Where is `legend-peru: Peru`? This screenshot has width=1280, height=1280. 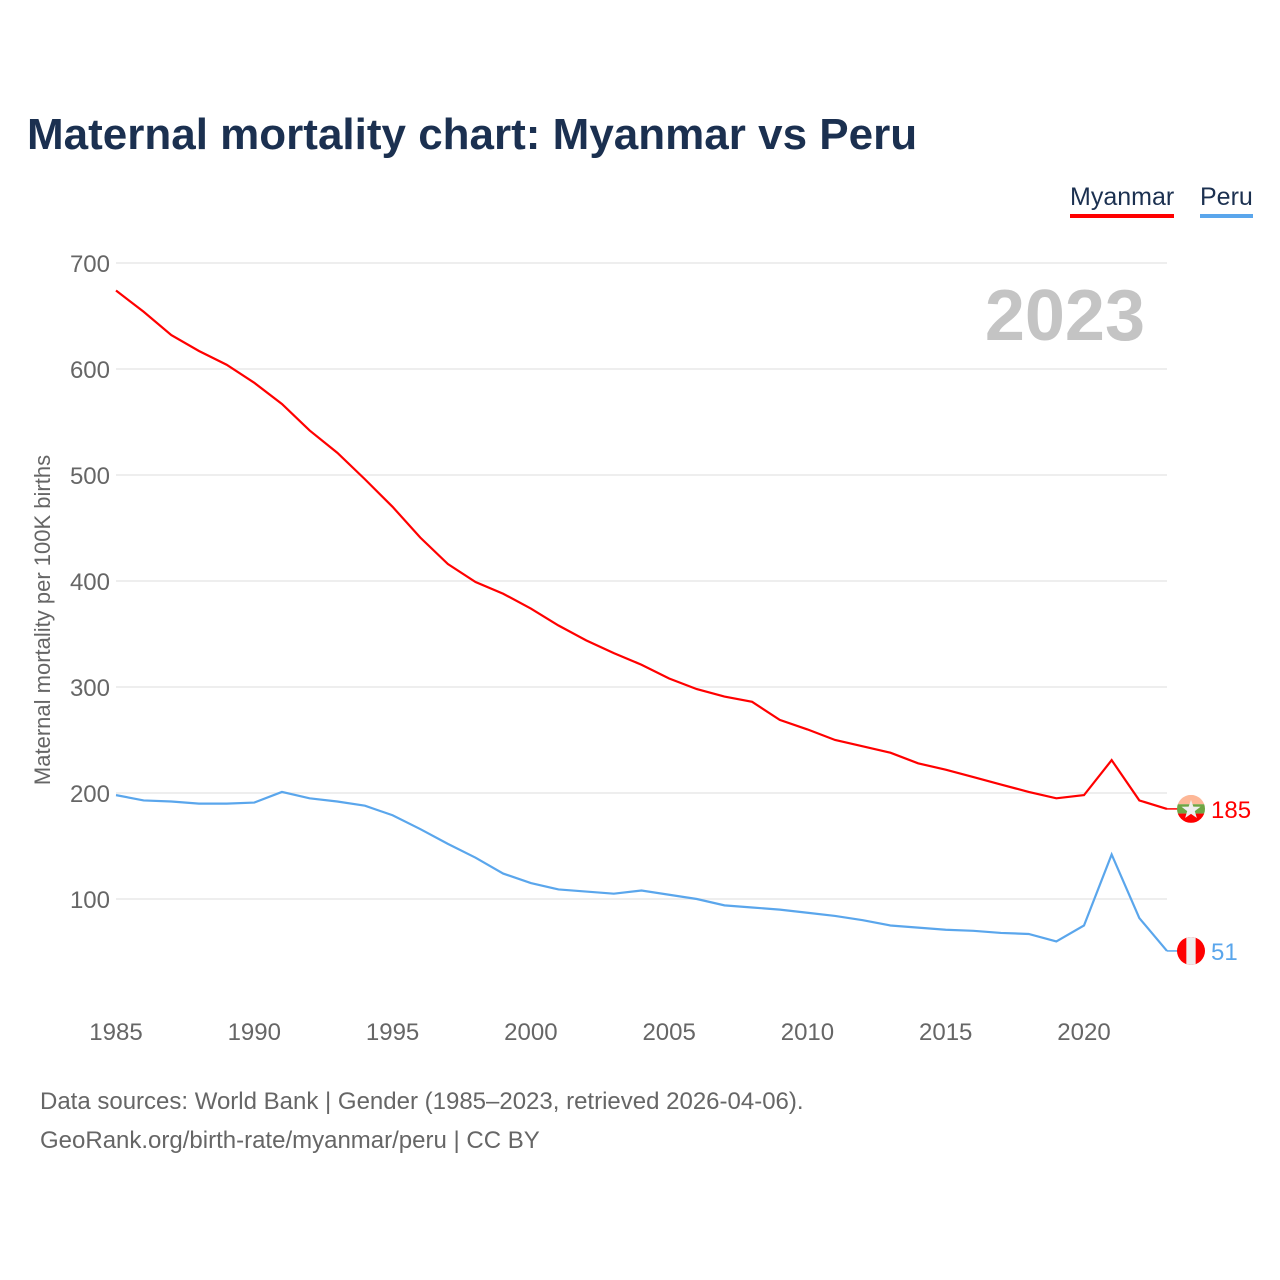
legend-peru: Peru is located at coordinates (1226, 200).